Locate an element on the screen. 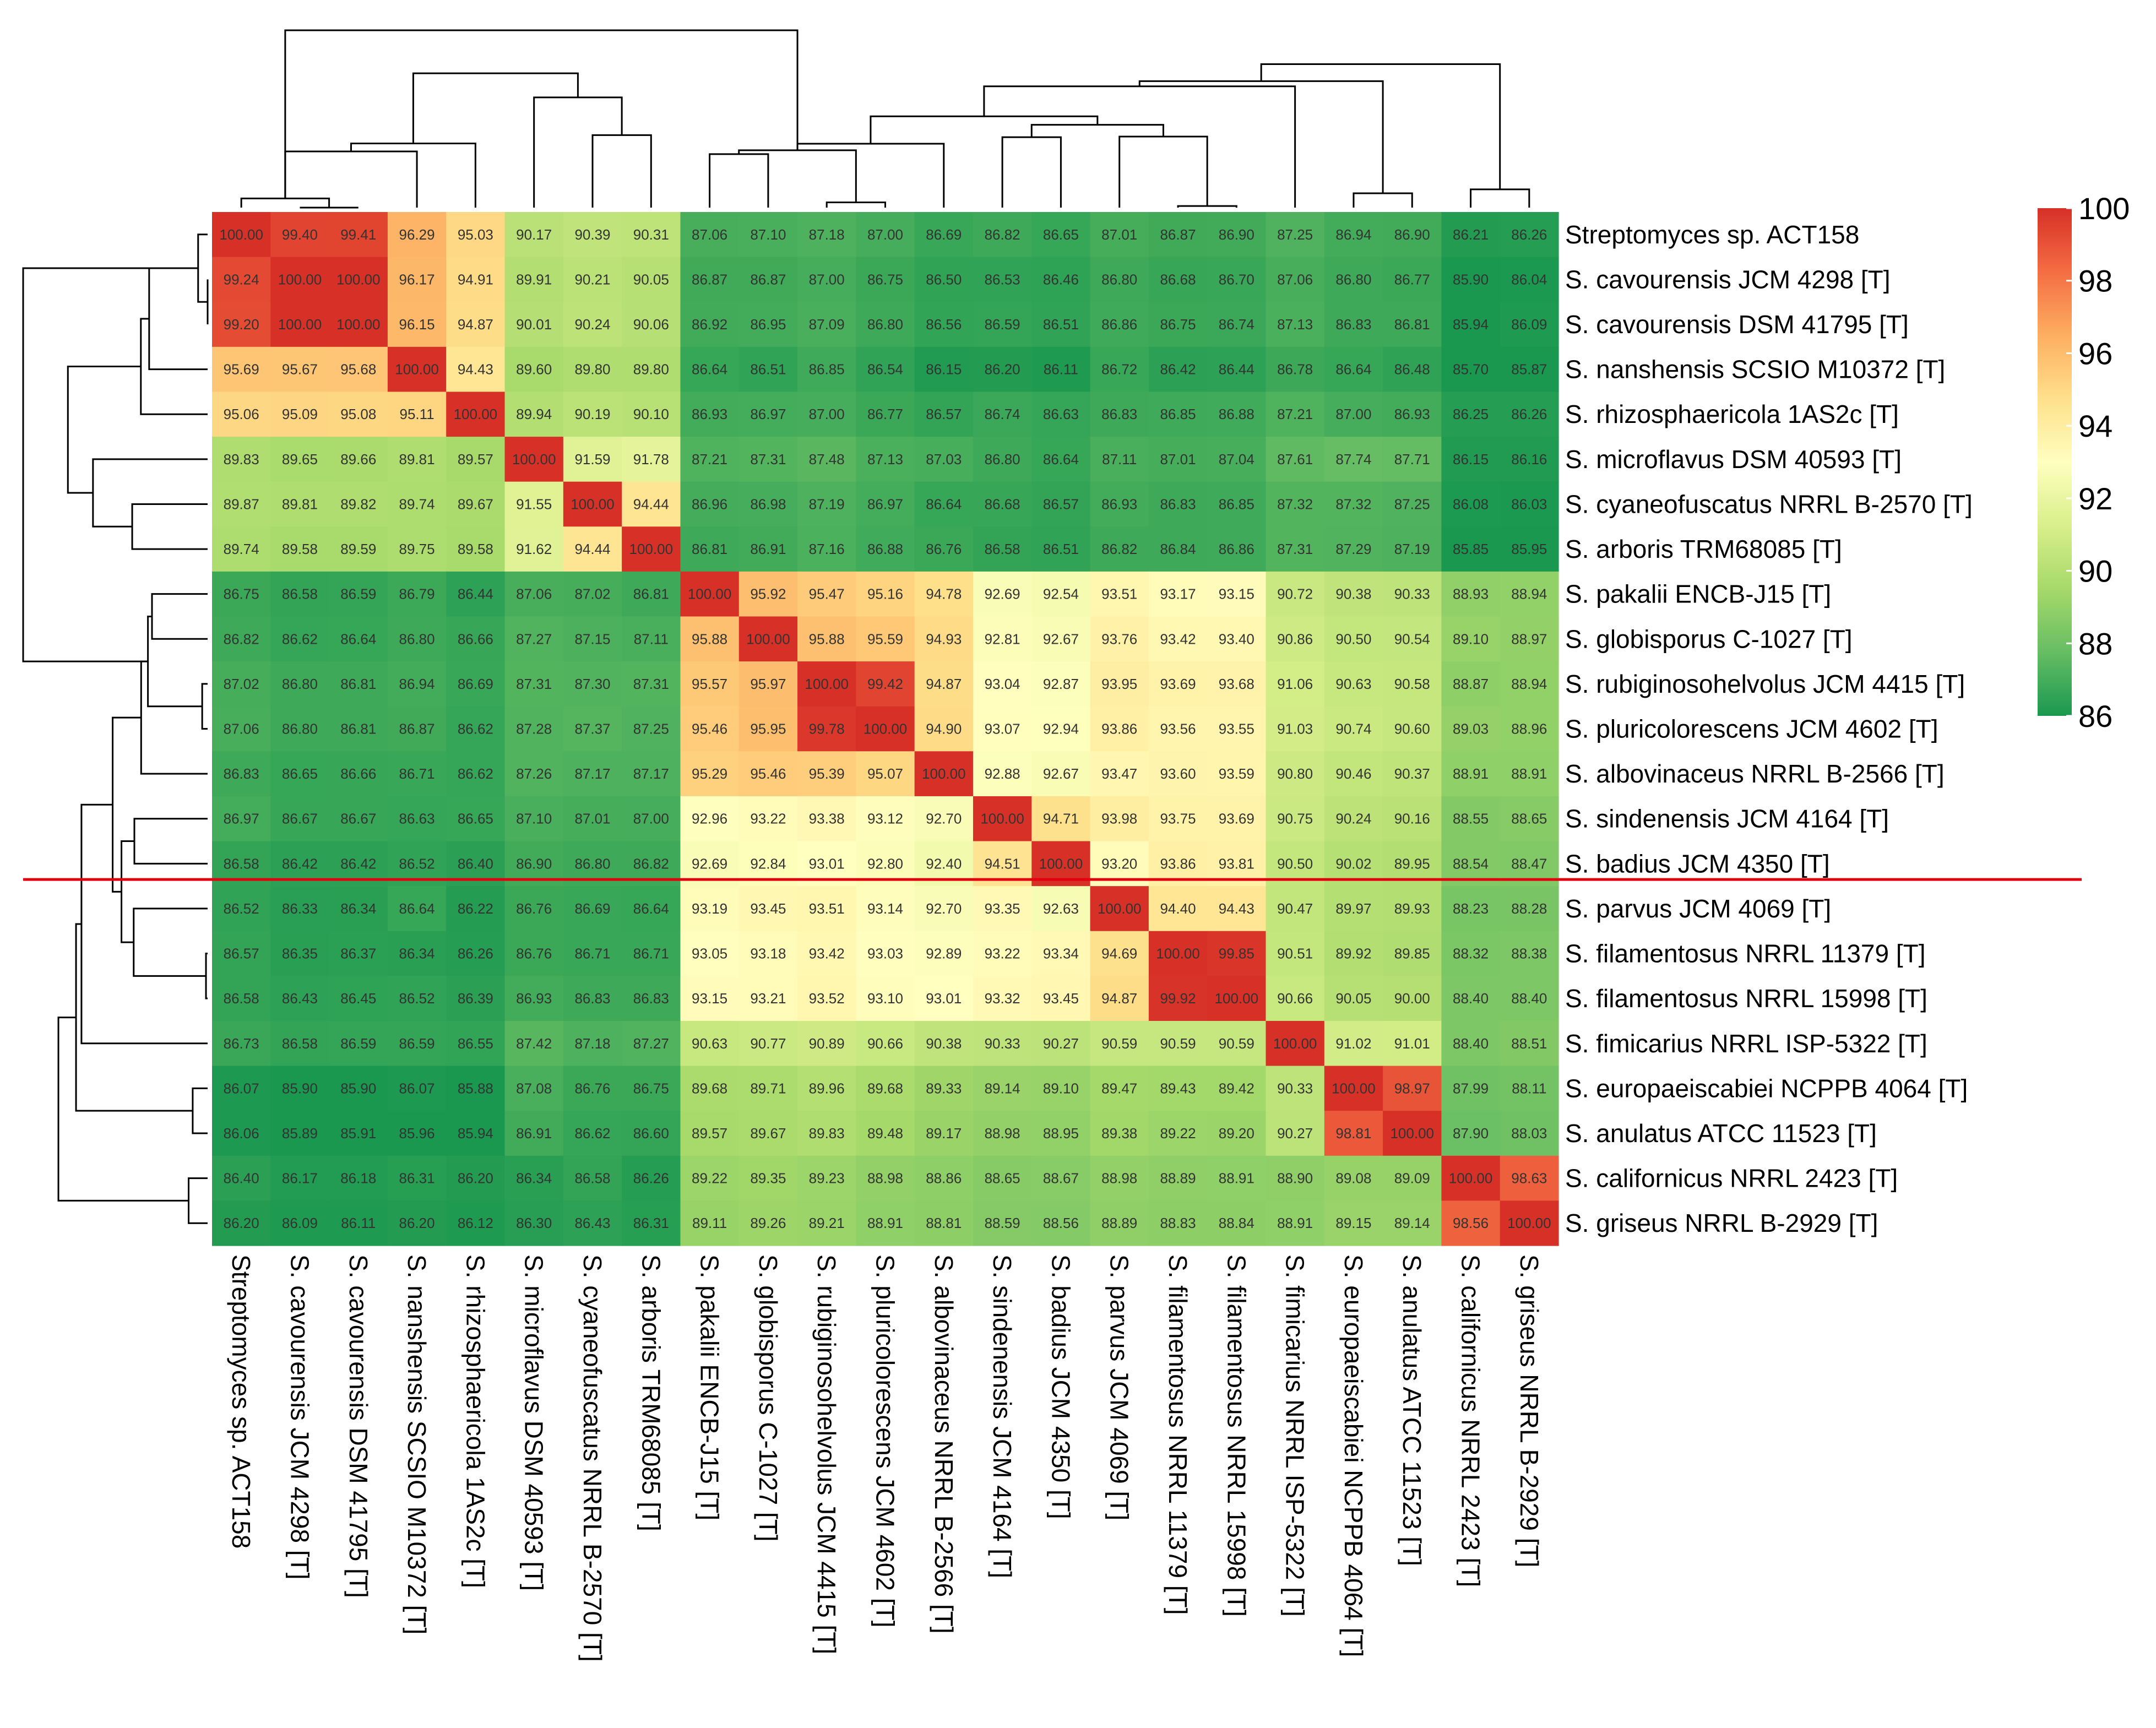 The width and height of the screenshot is (2156, 1728). cell-value-label: 86.88 is located at coordinates (1237, 414).